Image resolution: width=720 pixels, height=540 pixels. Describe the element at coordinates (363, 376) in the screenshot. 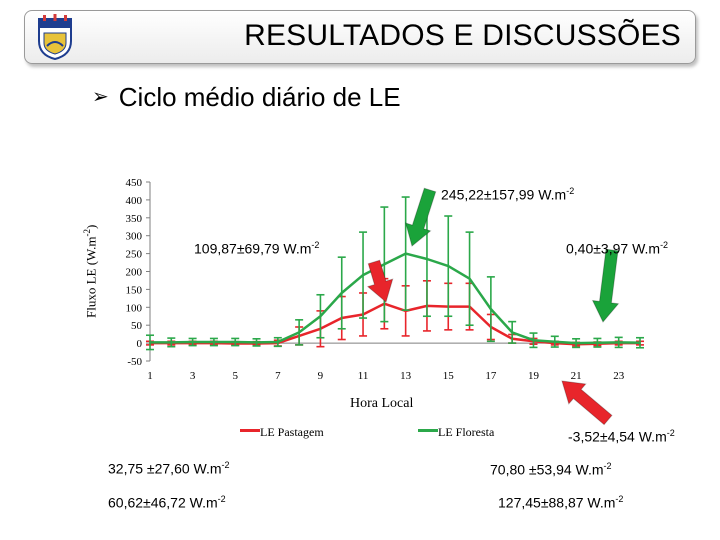

I see `x-tick-label: 11` at that location.